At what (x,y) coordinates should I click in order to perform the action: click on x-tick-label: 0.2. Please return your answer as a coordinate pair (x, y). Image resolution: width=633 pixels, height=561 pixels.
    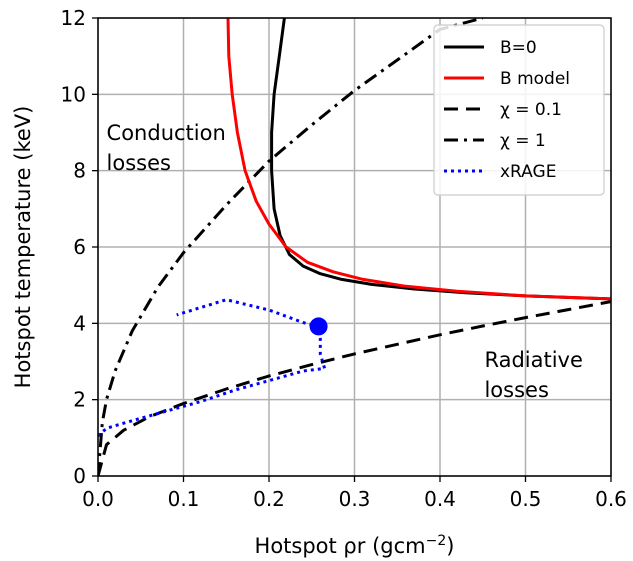
    Looking at the image, I should click on (269, 499).